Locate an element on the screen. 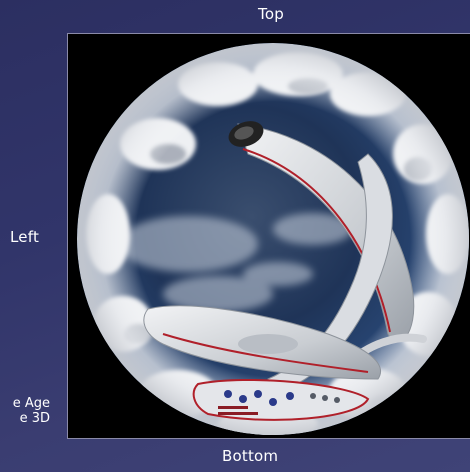 The width and height of the screenshot is (470, 472). caption-line-1: e Age is located at coordinates (31, 403).